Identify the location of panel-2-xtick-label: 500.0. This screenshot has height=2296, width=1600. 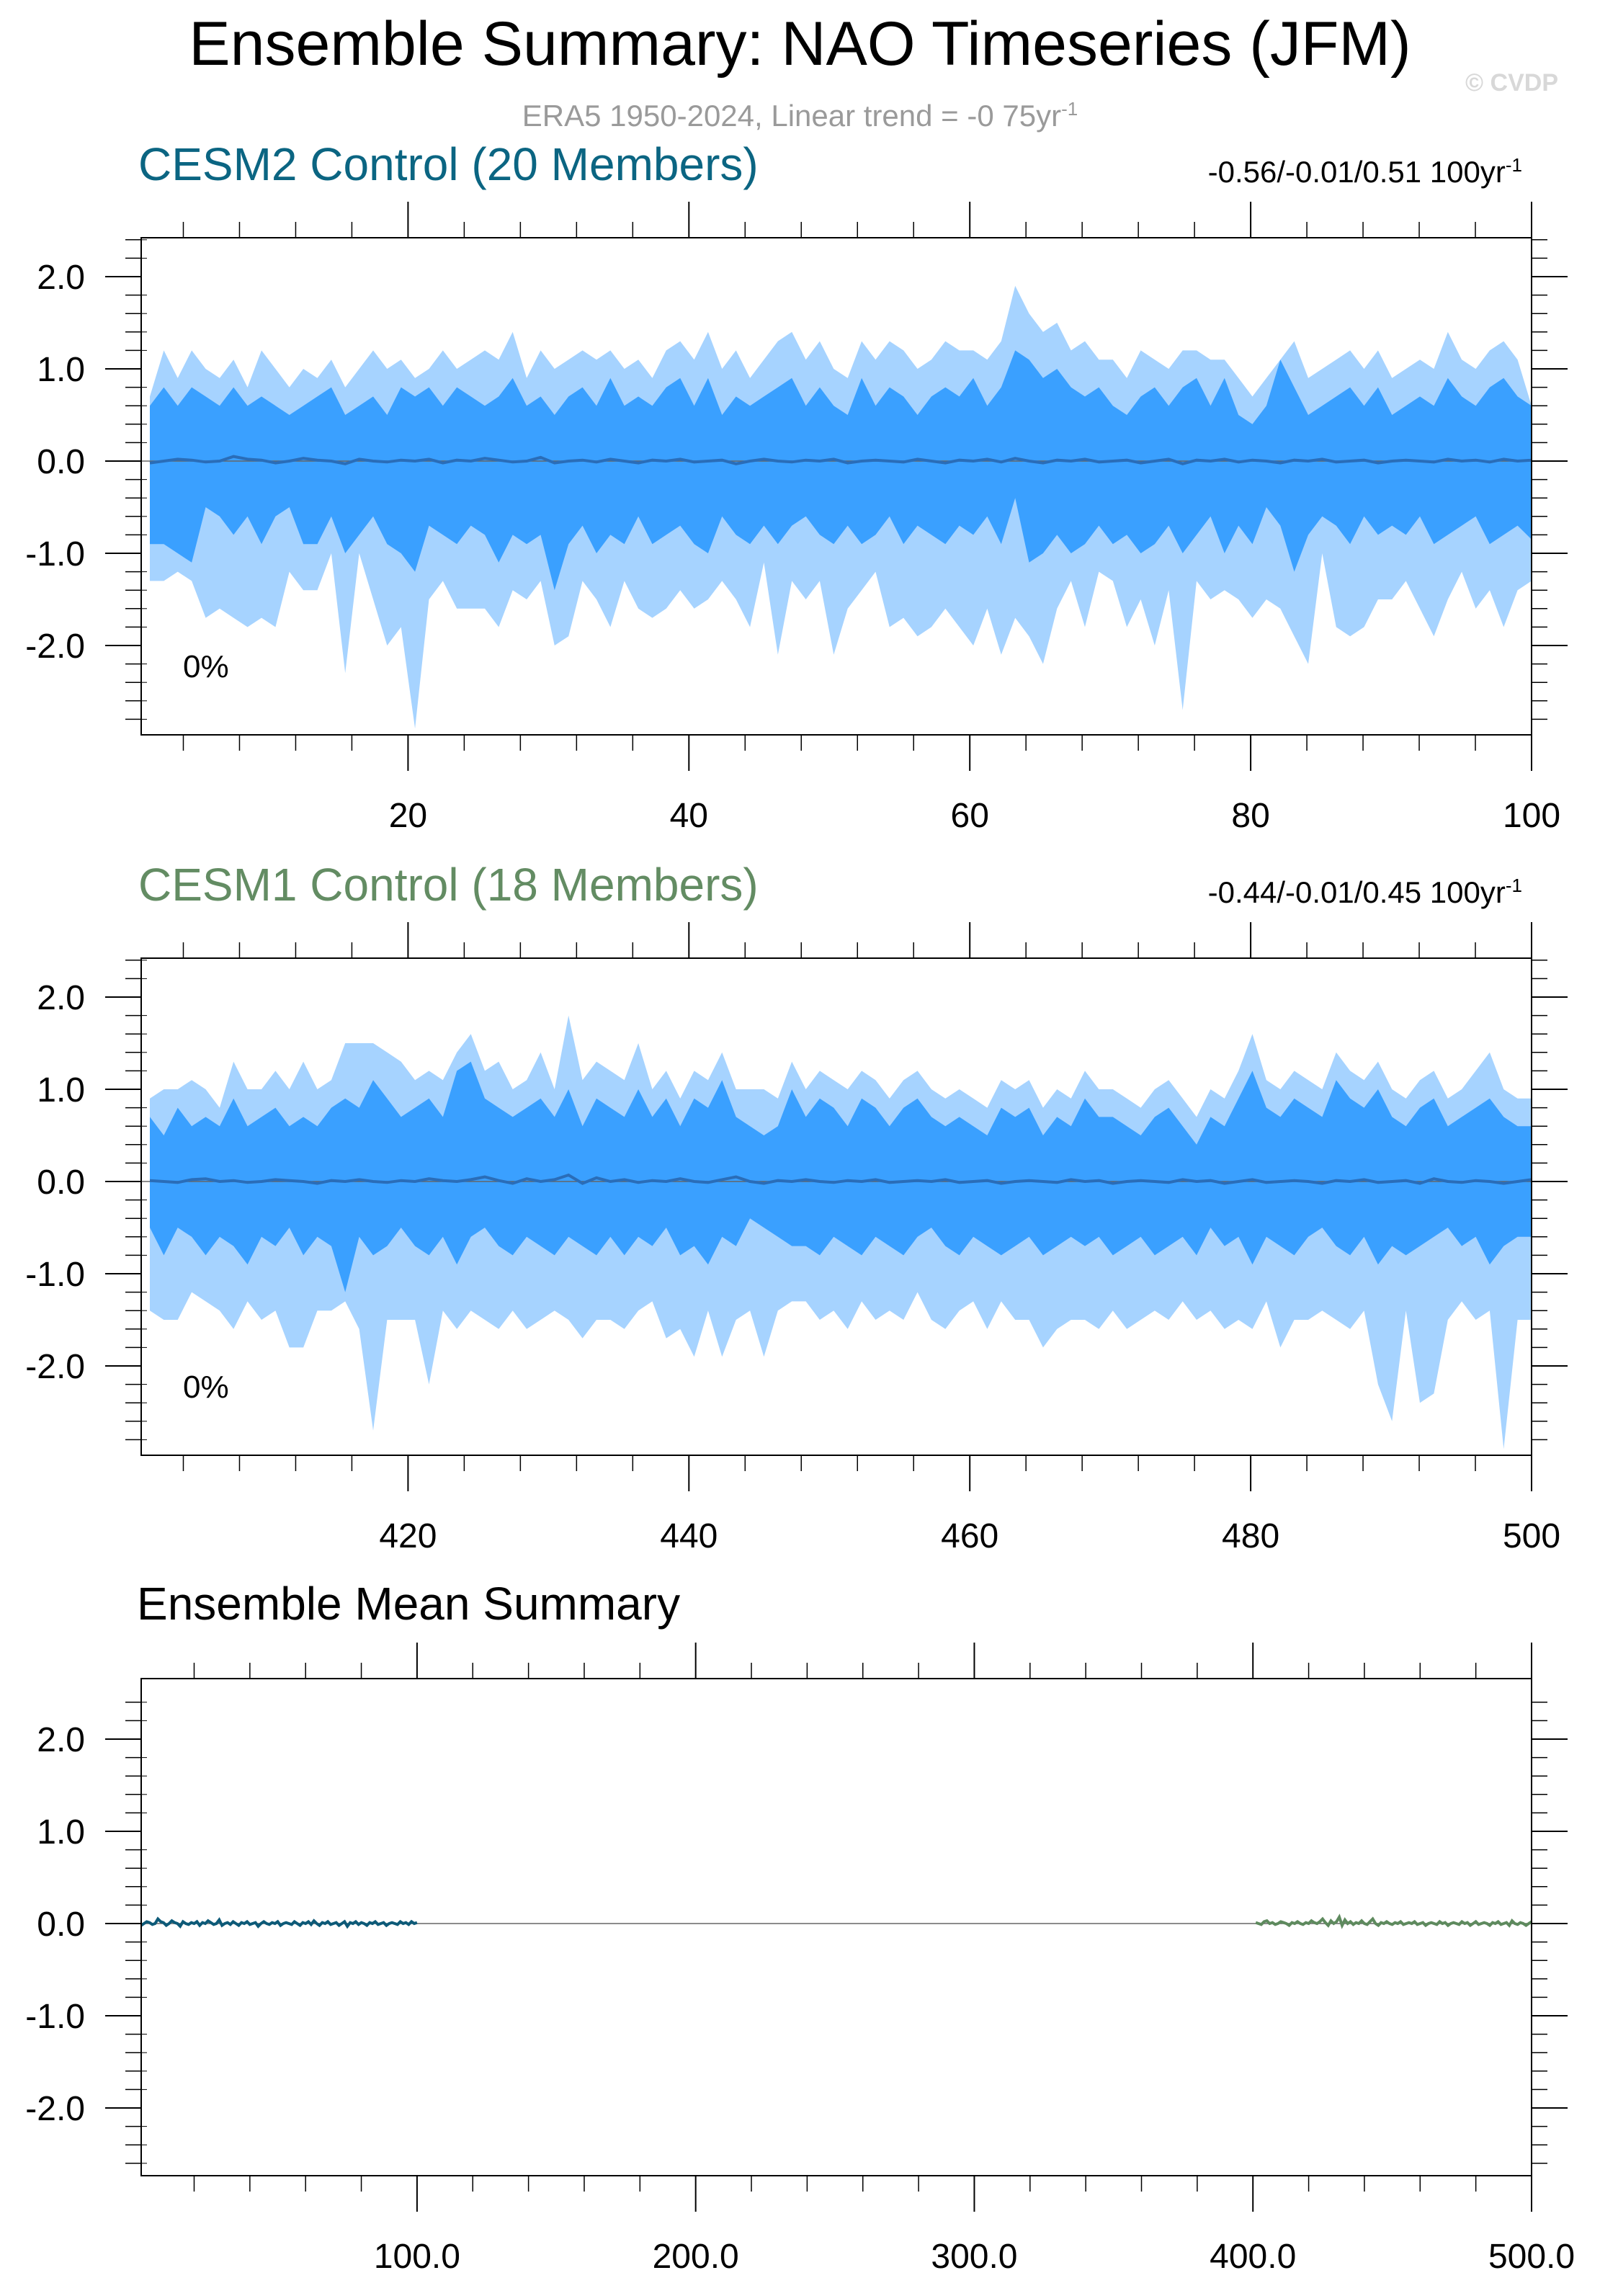
(1531, 2257).